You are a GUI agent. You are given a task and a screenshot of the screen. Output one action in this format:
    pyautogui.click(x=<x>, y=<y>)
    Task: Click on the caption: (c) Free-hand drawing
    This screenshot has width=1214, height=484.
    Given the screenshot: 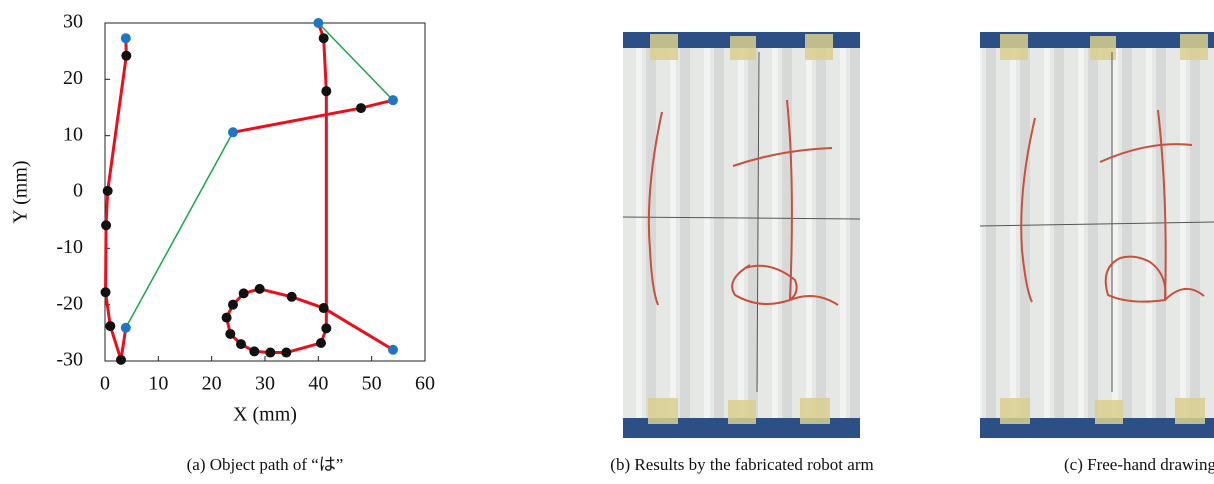 What is the action you would take?
    pyautogui.click(x=1139, y=464)
    